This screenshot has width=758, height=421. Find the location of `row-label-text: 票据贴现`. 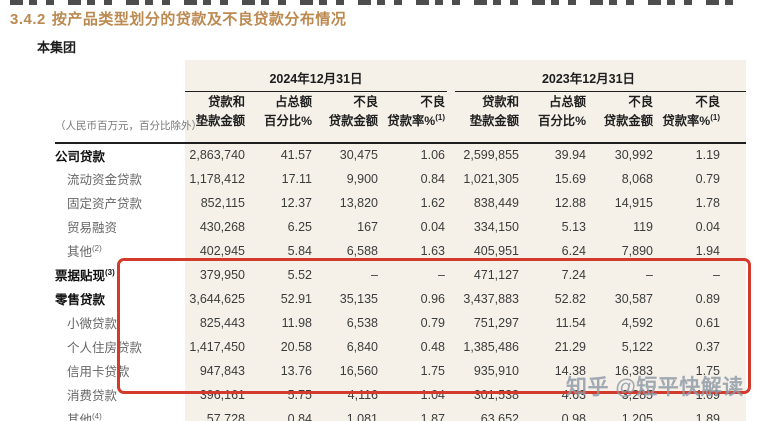

row-label-text: 票据贴现 is located at coordinates (80, 276).